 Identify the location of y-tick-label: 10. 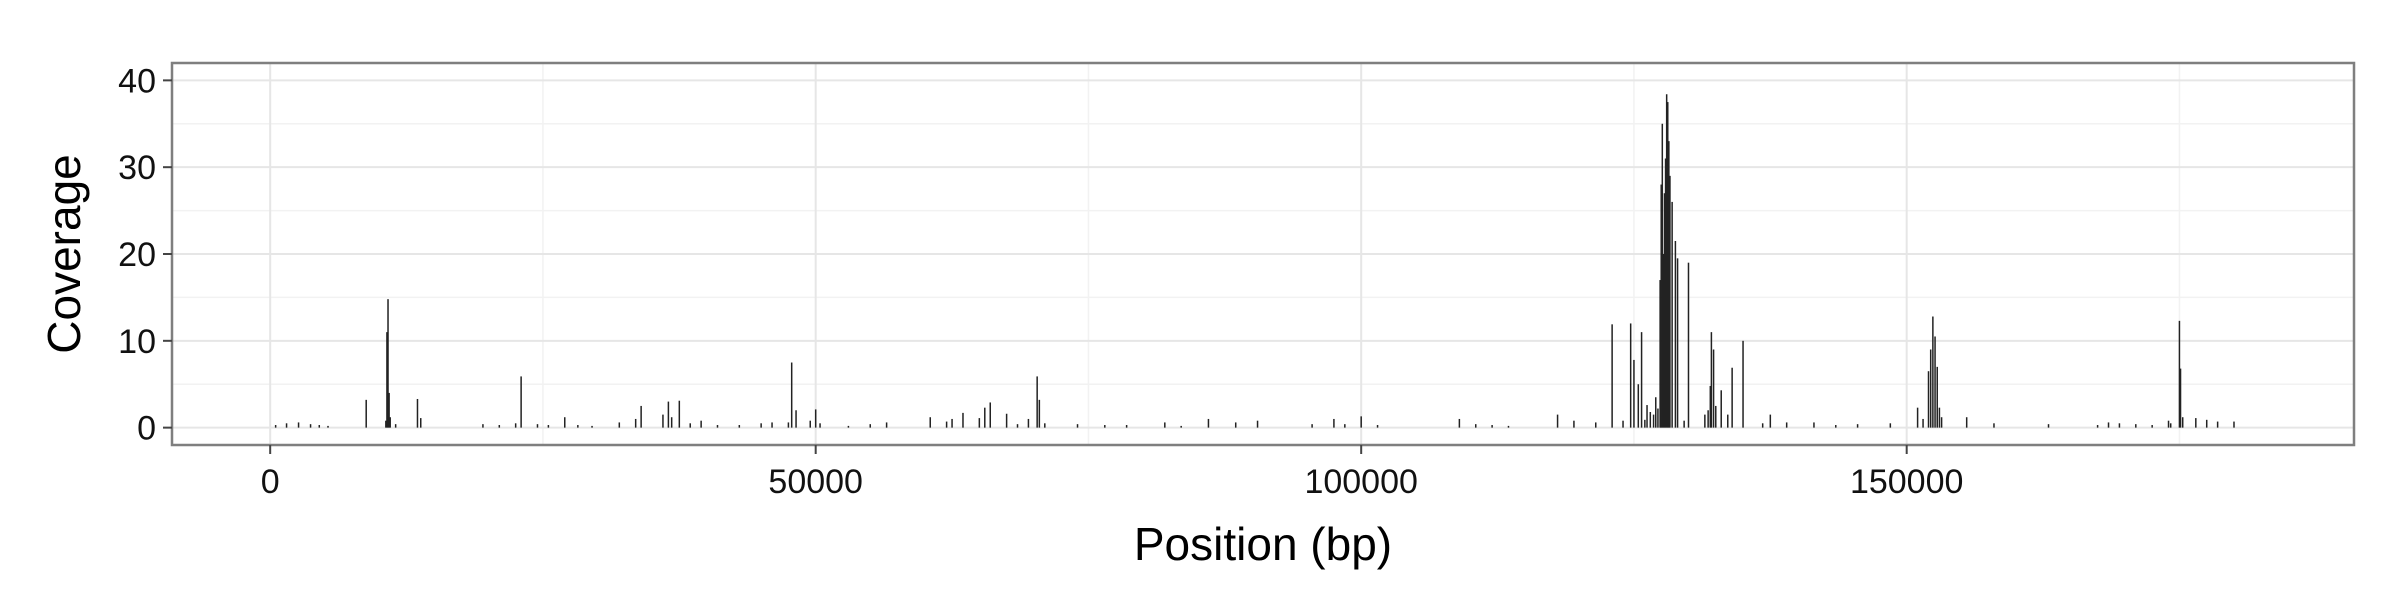
(137, 342).